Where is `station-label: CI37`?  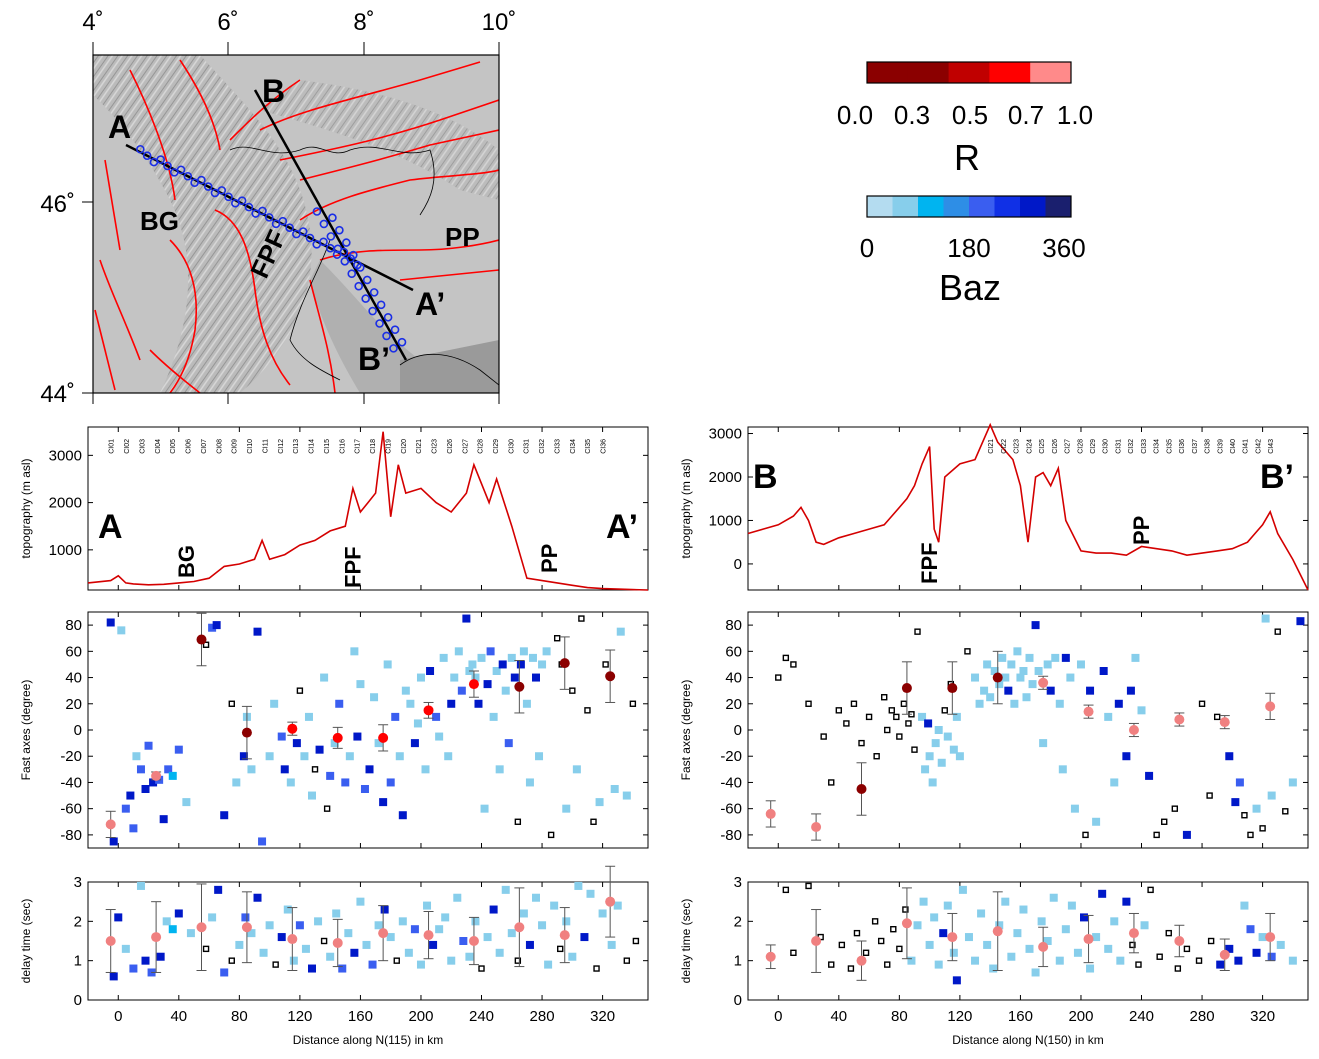 station-label: CI37 is located at coordinates (1195, 446).